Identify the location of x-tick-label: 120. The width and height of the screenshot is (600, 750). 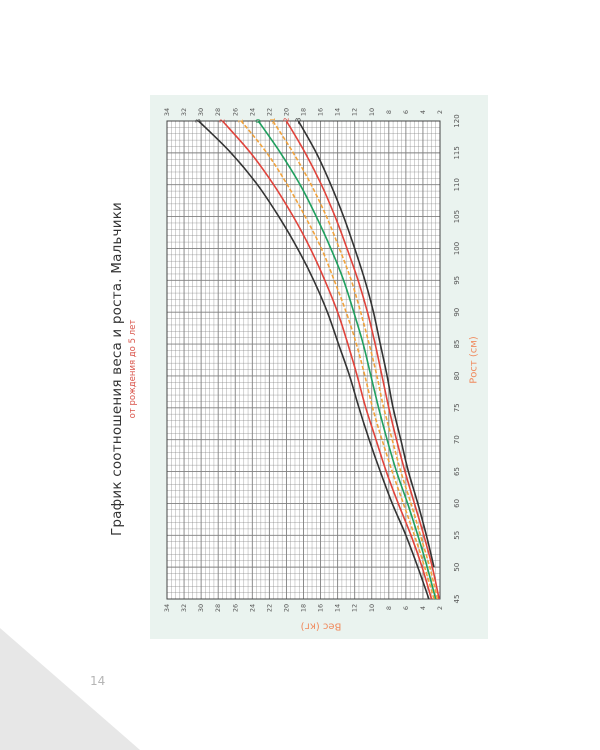
(457, 120).